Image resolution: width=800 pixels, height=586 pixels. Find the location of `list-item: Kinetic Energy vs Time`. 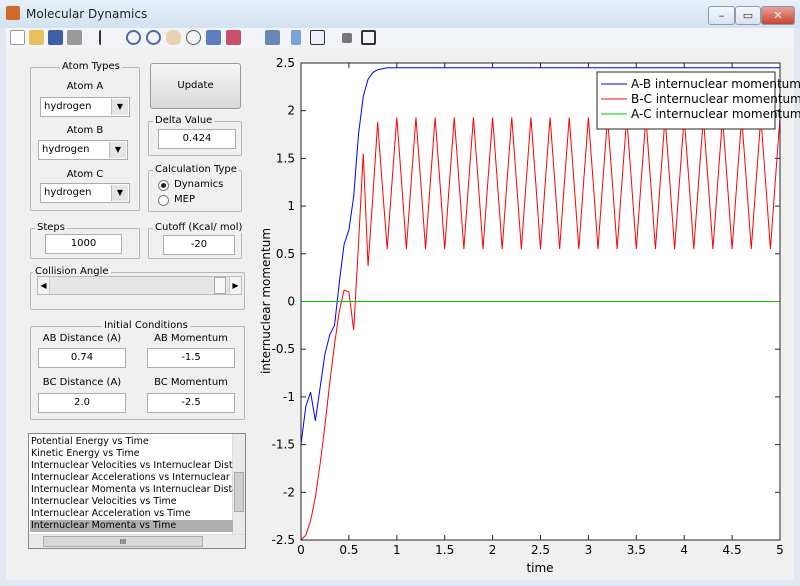

list-item: Kinetic Energy vs Time is located at coordinates (85, 453).